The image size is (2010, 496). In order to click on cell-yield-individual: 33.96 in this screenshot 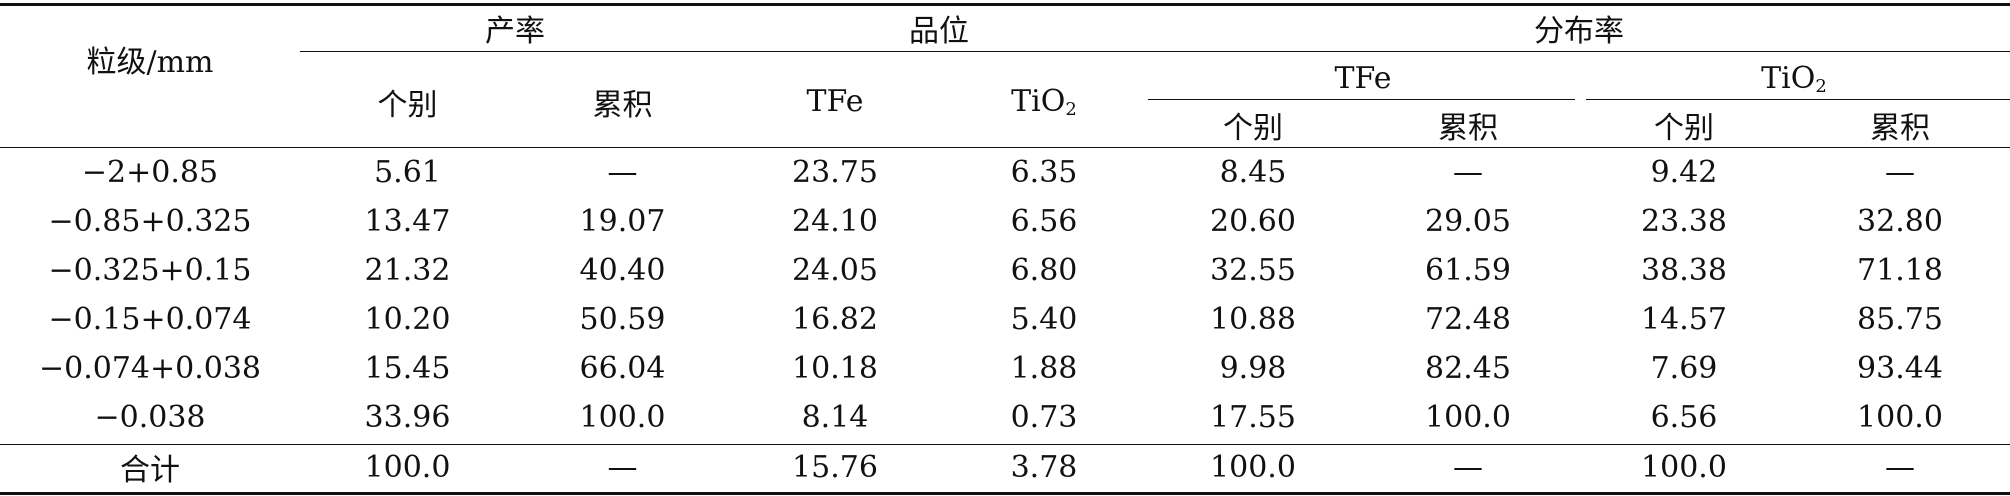, I will do `click(407, 417)`.